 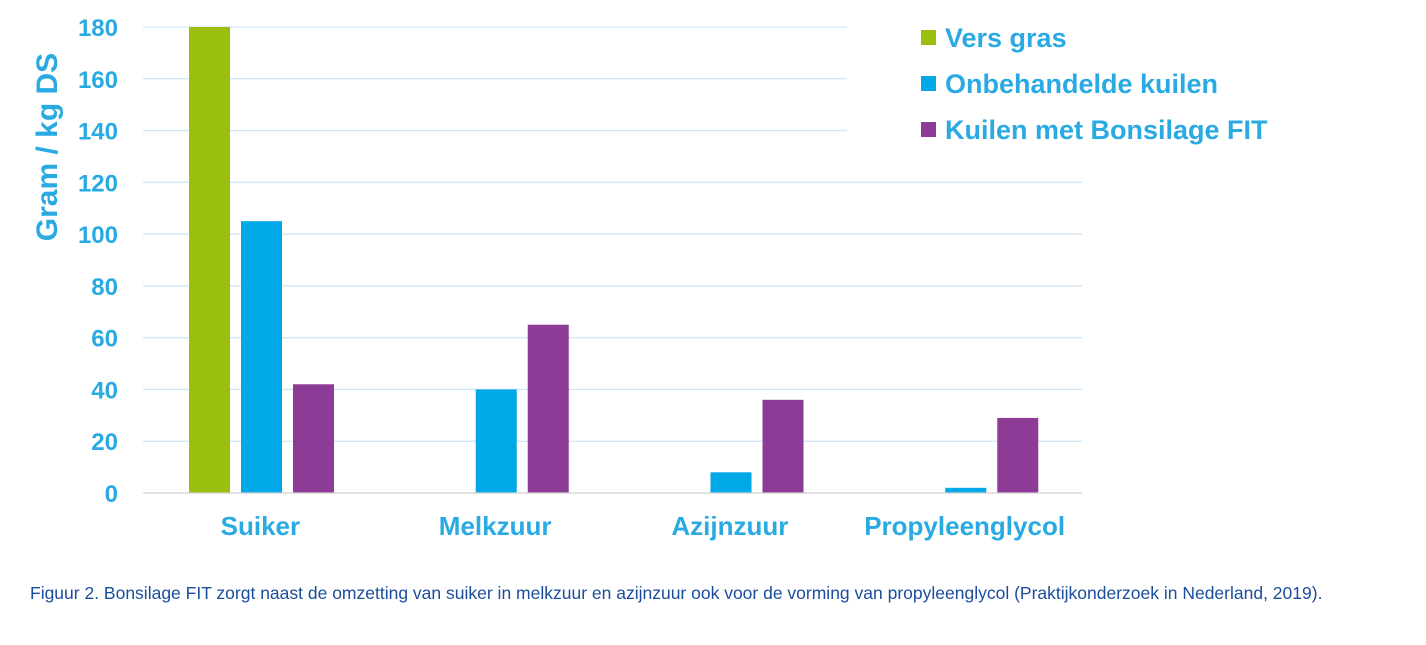 I want to click on y-tick-label: 100, so click(x=98, y=235).